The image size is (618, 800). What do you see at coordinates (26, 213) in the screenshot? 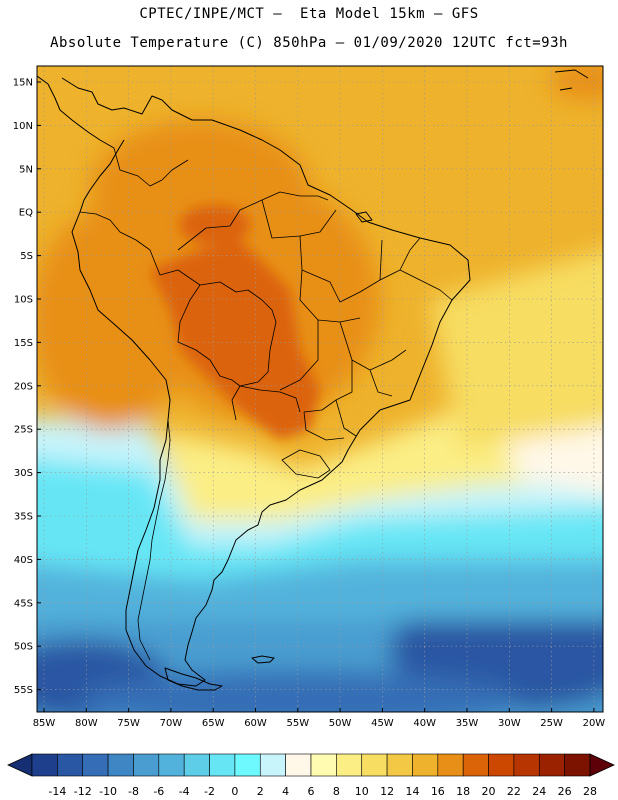
I see `lat-label: EQ` at bounding box center [26, 213].